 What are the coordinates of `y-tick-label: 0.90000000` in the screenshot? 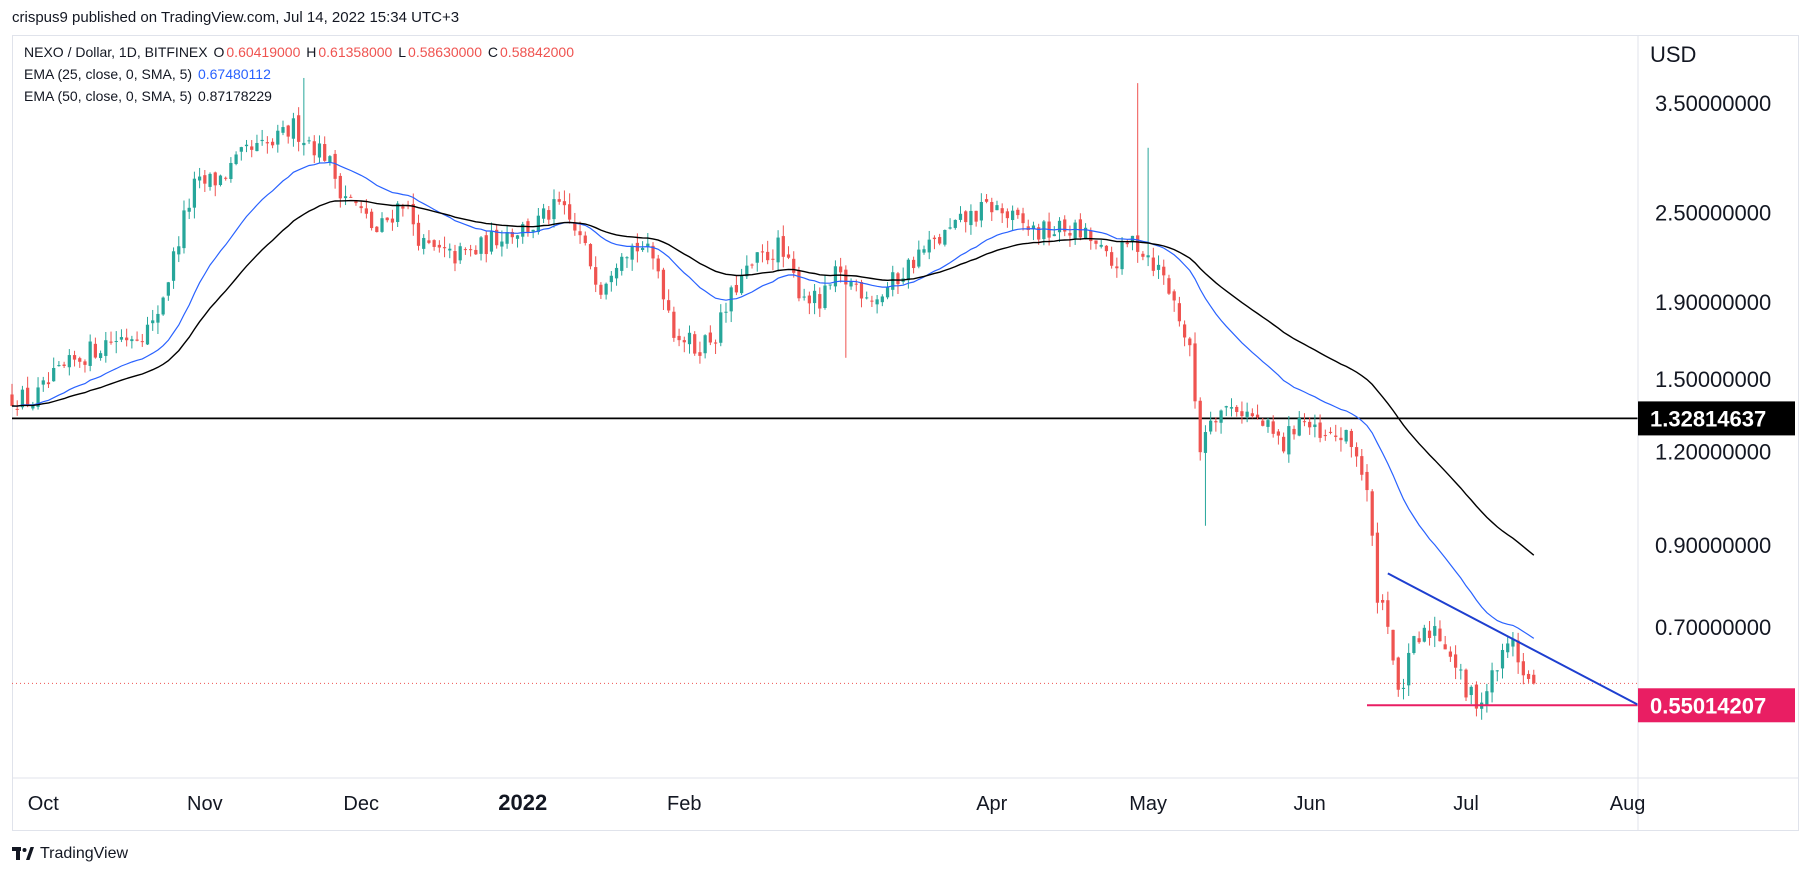 It's located at (1713, 545).